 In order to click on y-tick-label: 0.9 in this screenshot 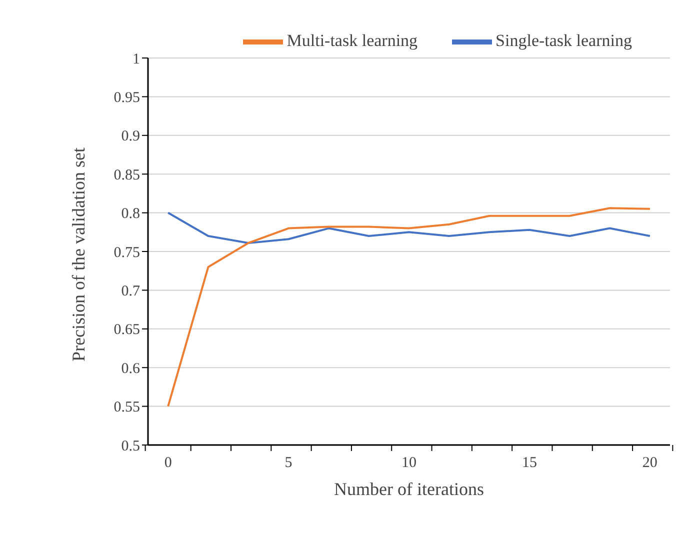, I will do `click(130, 136)`.